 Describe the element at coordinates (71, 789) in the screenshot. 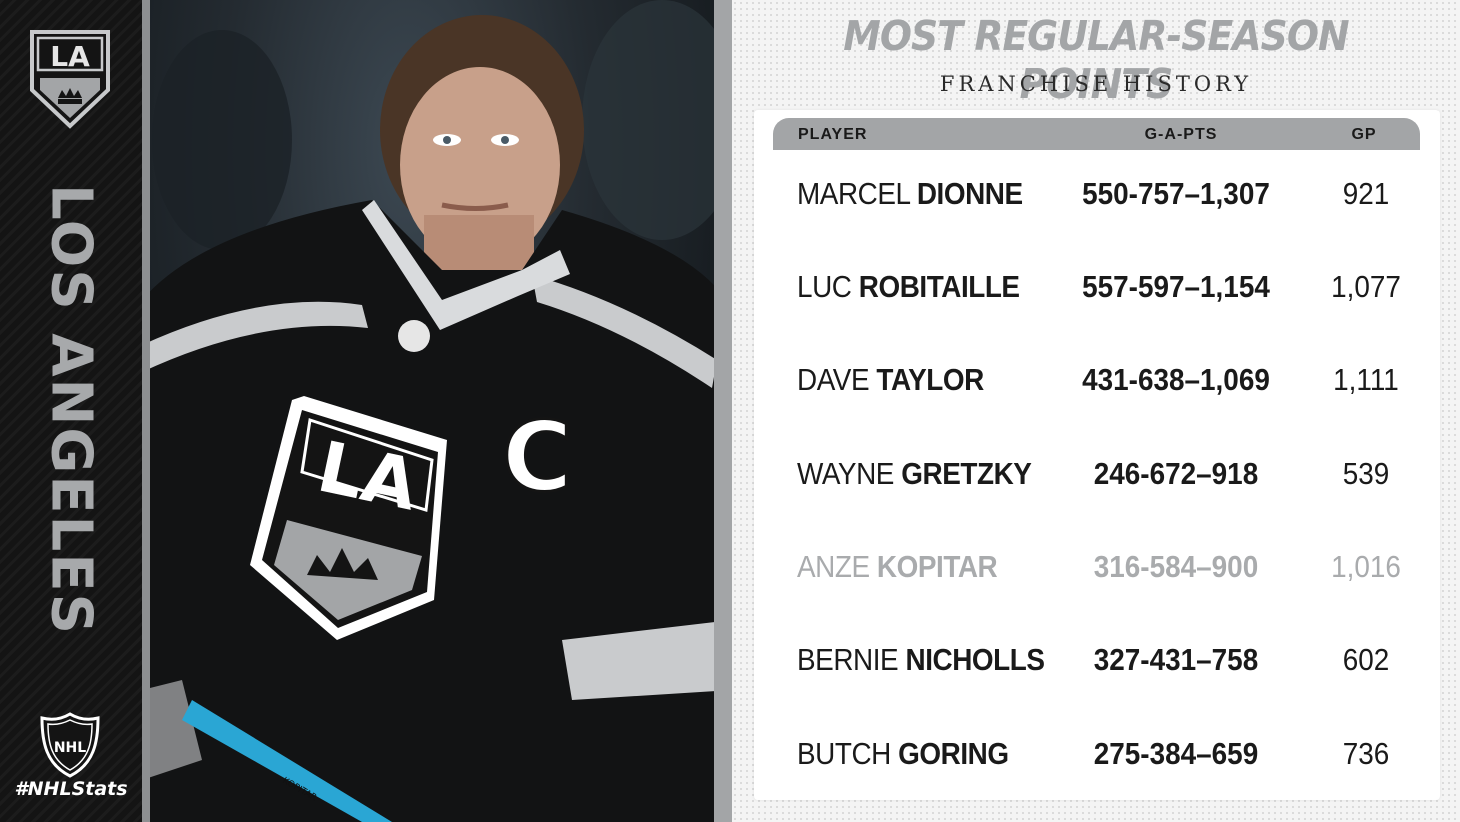

I see `hashtag-label: #NHLStats` at that location.